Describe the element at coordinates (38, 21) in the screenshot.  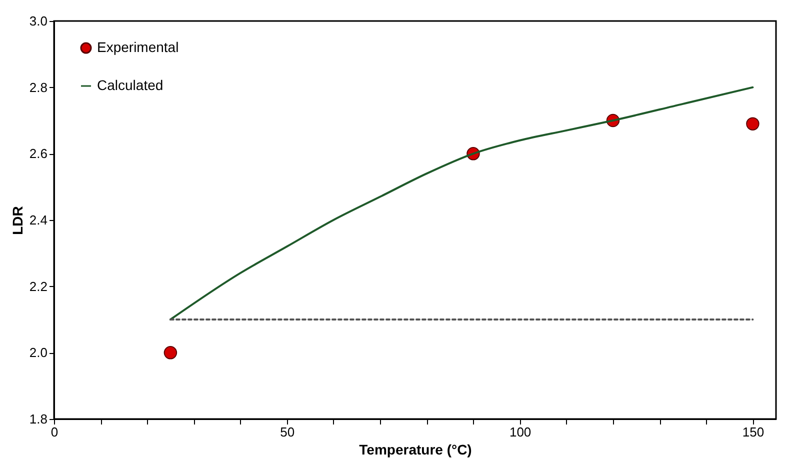
I see `y-tick-label: 3.0` at that location.